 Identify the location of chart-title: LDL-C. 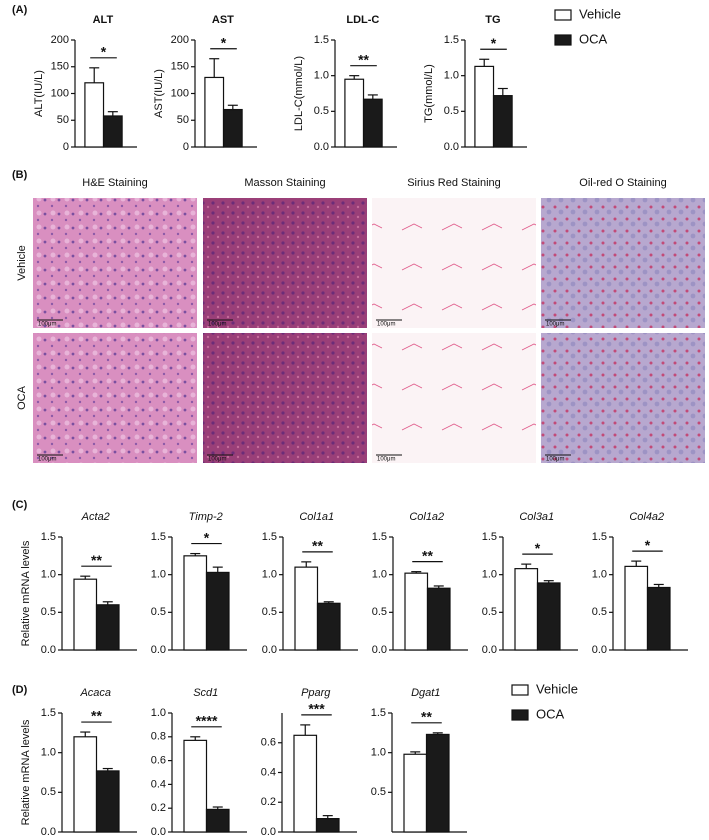
(362, 20).